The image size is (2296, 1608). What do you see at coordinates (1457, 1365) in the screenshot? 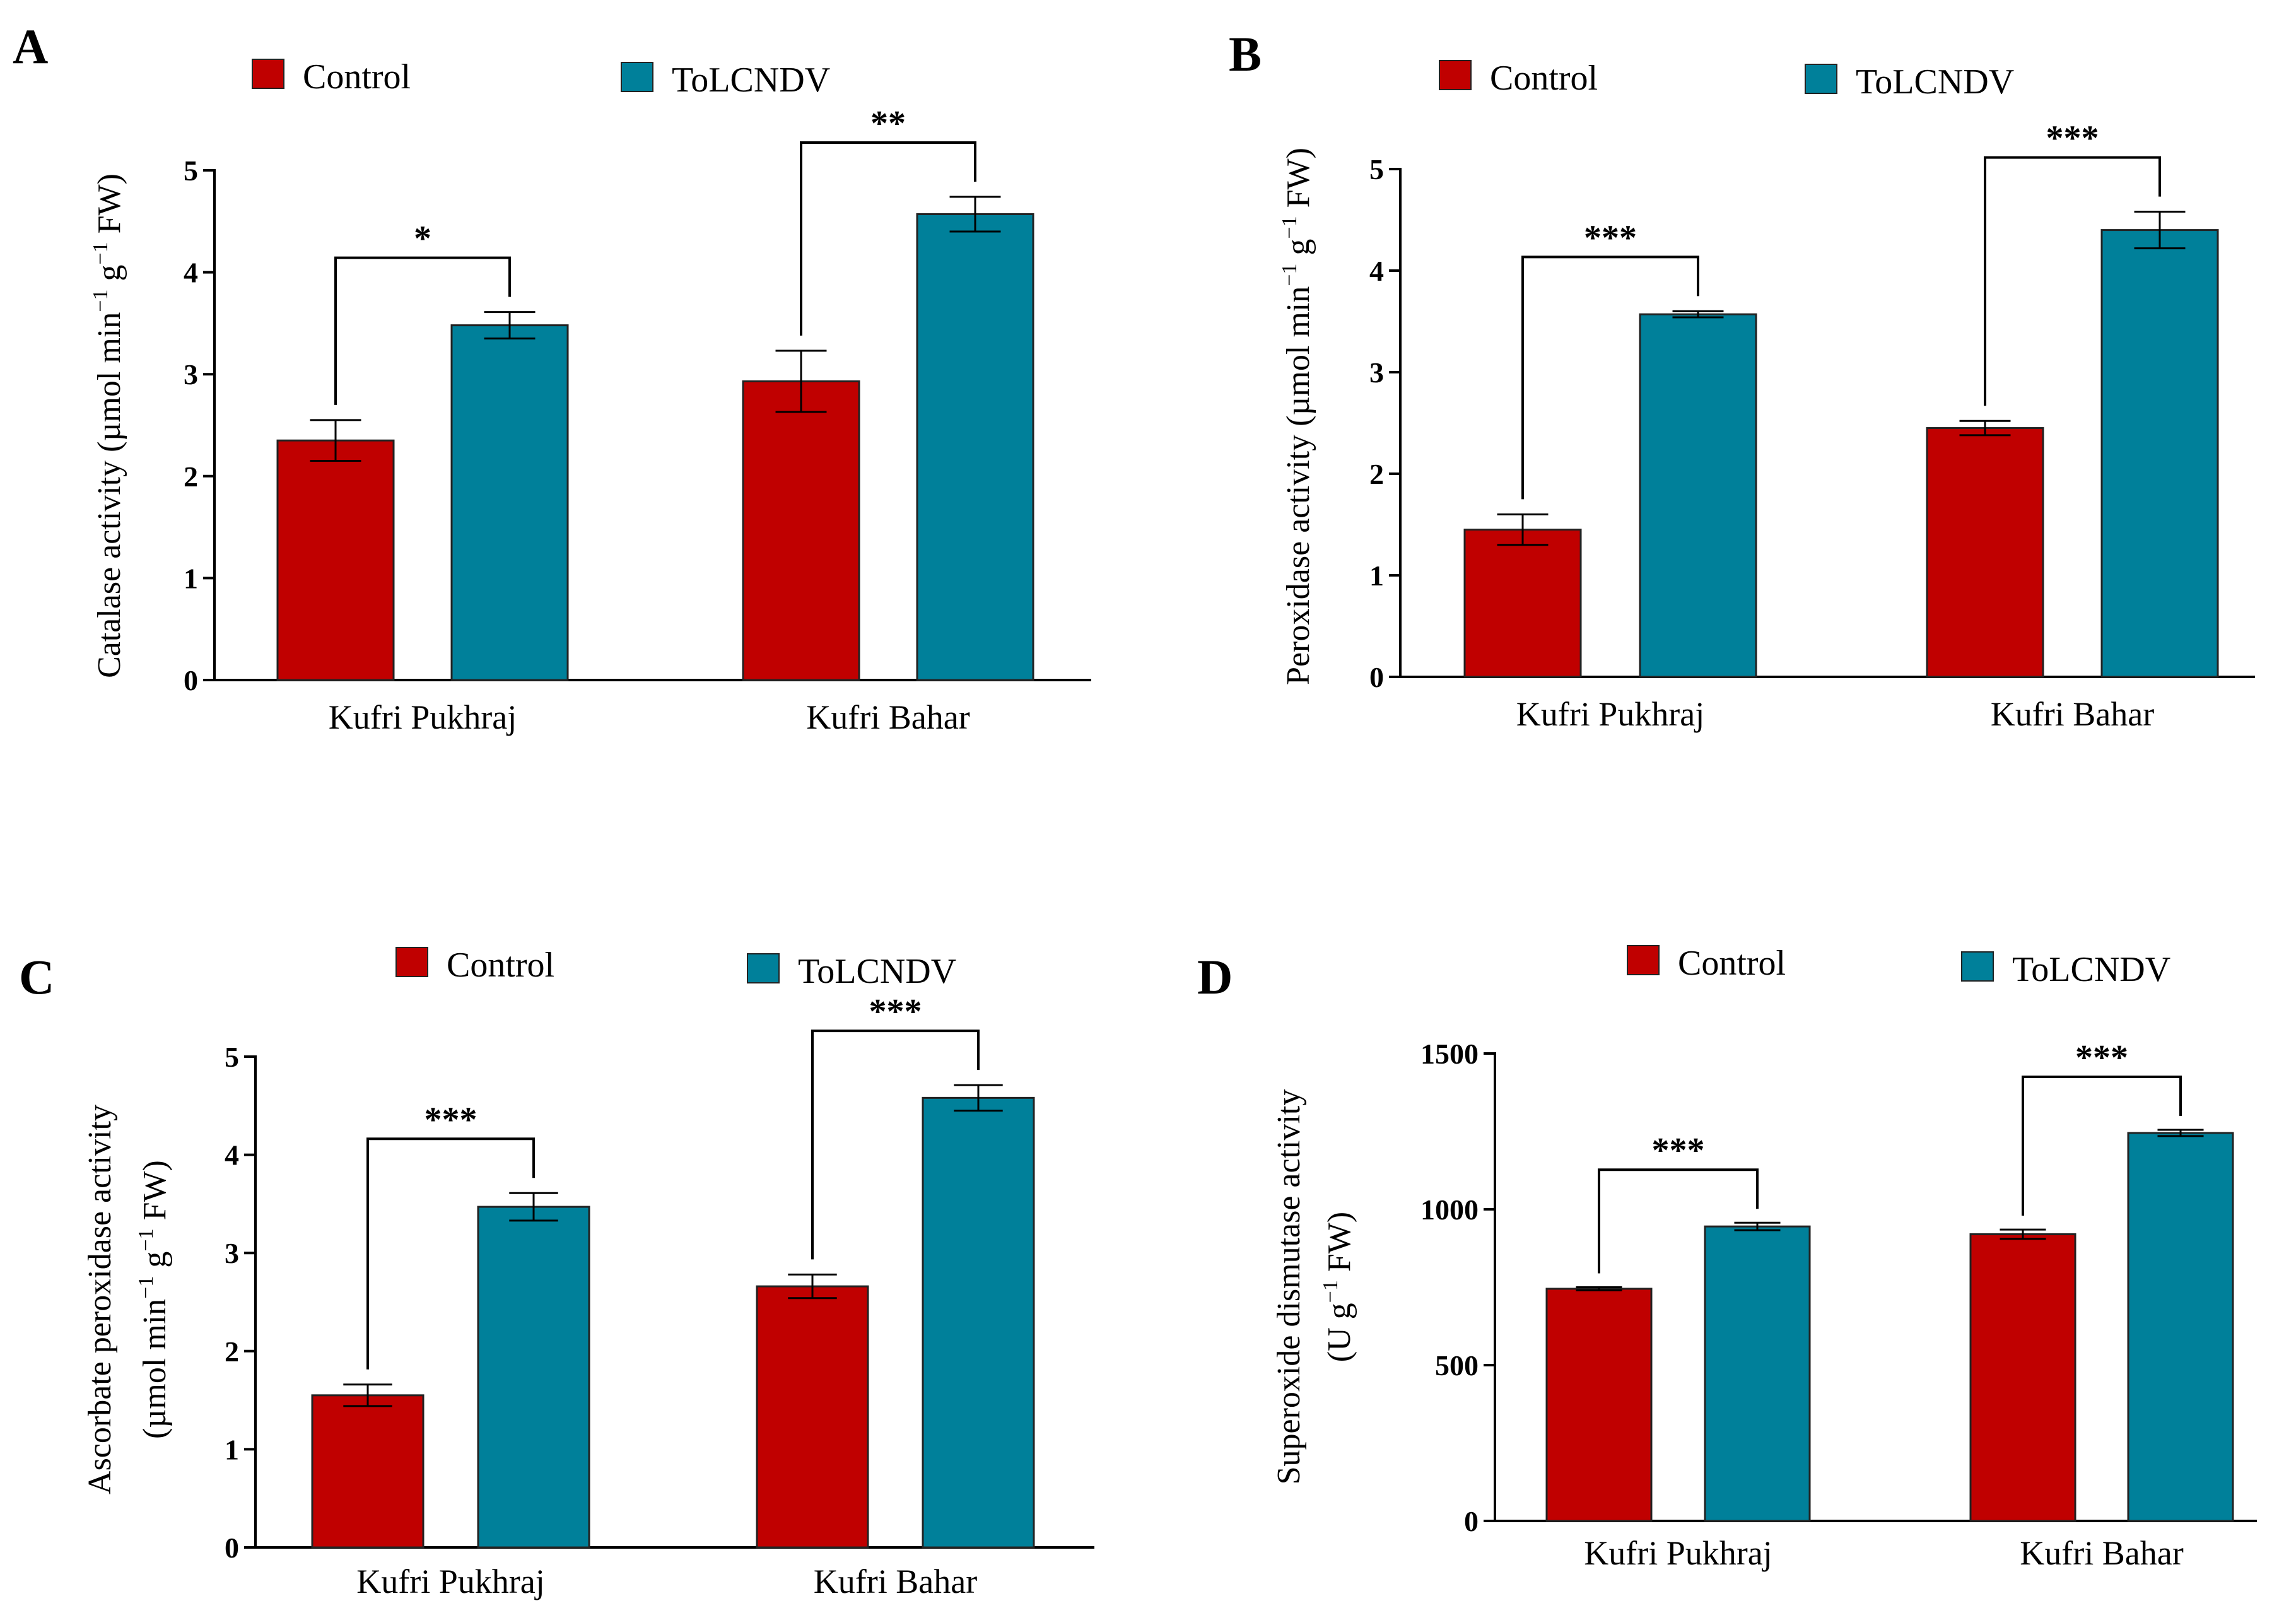
I see `y-tick-label: 500` at bounding box center [1457, 1365].